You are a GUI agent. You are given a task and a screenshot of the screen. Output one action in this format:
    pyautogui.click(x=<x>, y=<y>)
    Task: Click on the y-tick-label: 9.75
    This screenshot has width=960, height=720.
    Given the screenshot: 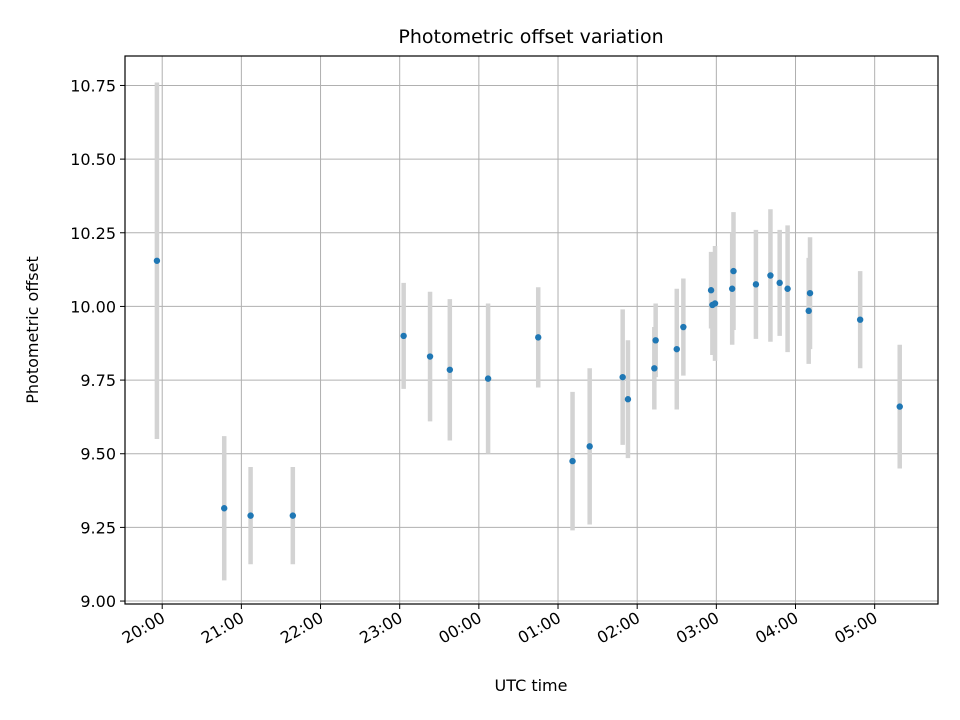 What is the action you would take?
    pyautogui.click(x=98, y=380)
    